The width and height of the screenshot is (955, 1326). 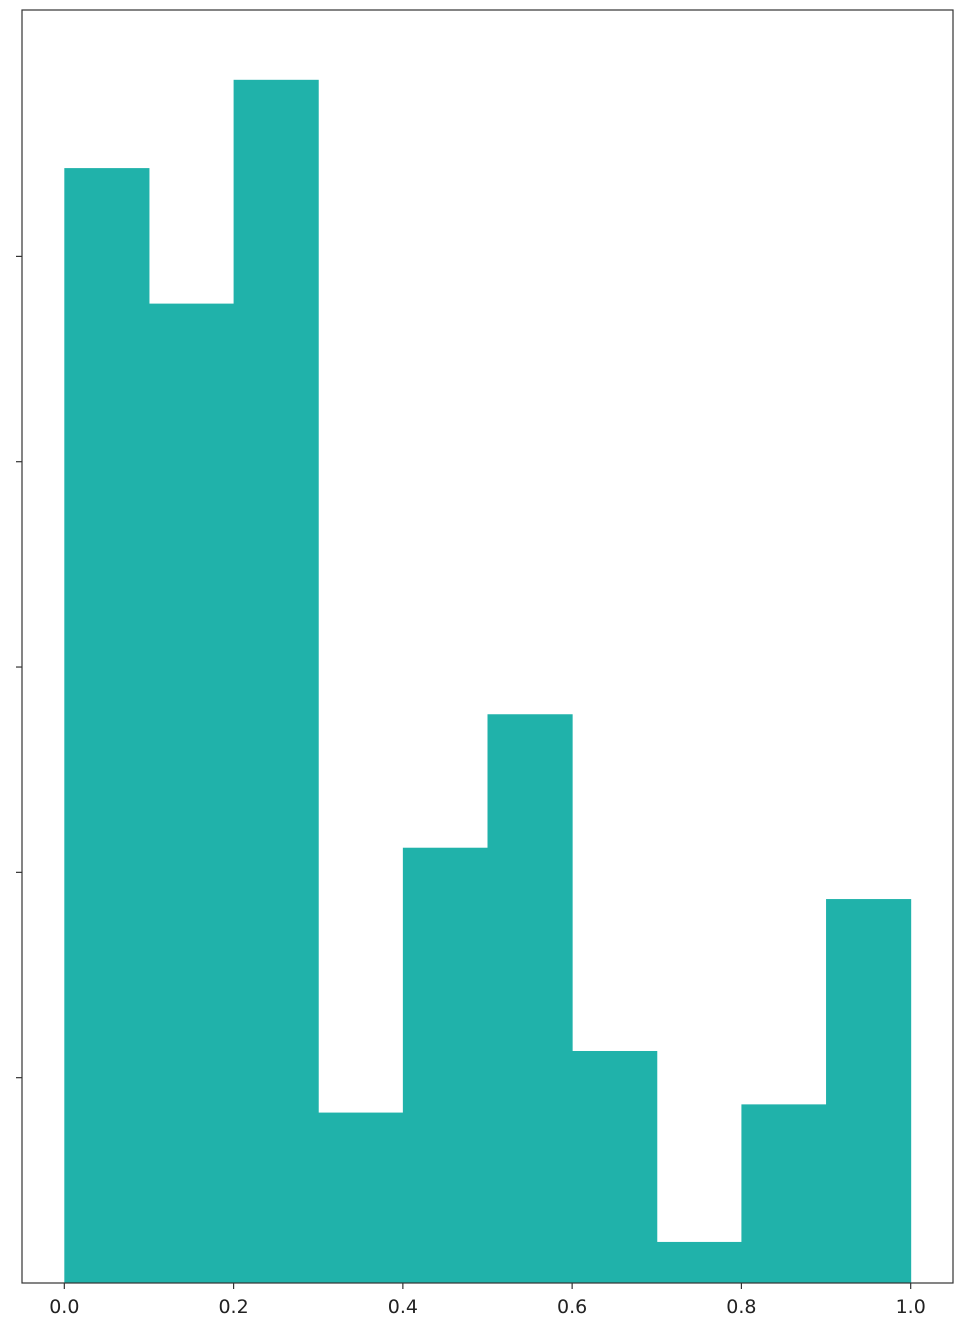 What do you see at coordinates (64, 1307) in the screenshot?
I see `x-tick-label: 0.0` at bounding box center [64, 1307].